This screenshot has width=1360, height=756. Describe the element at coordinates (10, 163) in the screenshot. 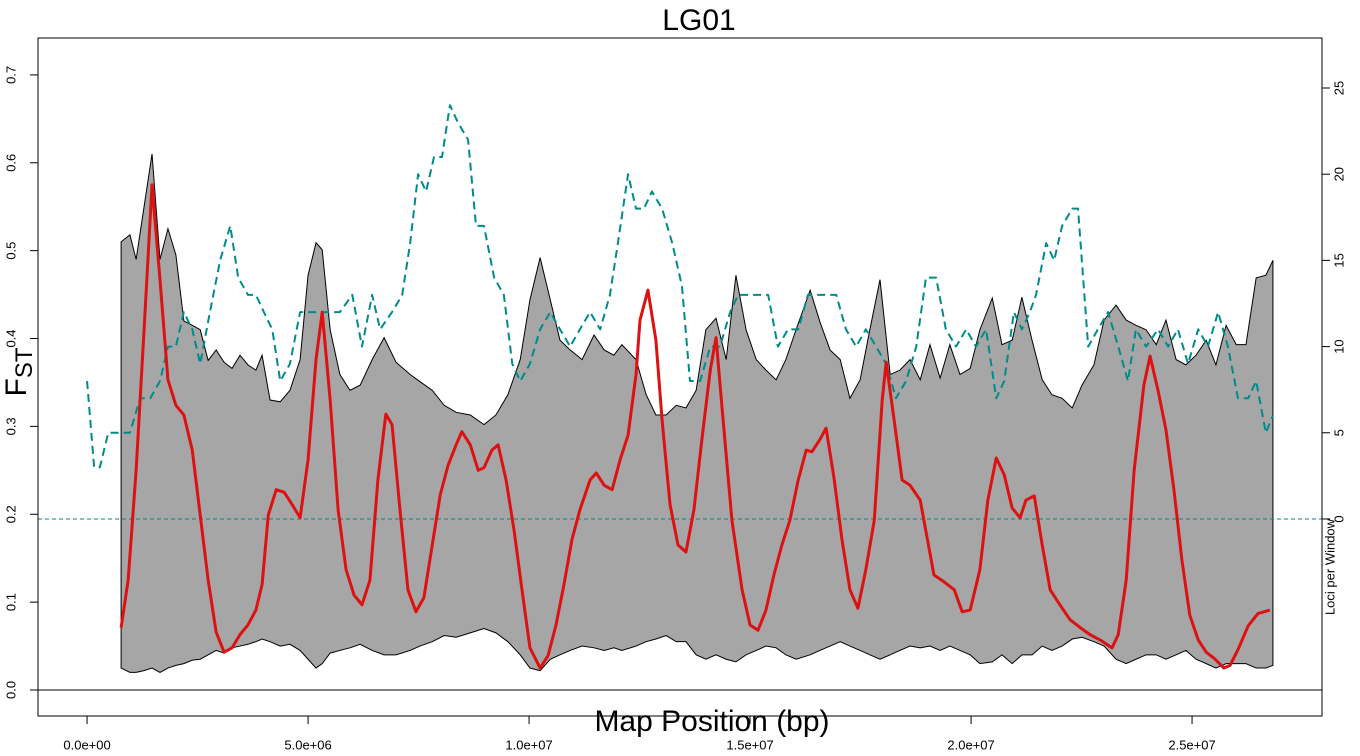

I see `y-tick-label: 0.6` at that location.